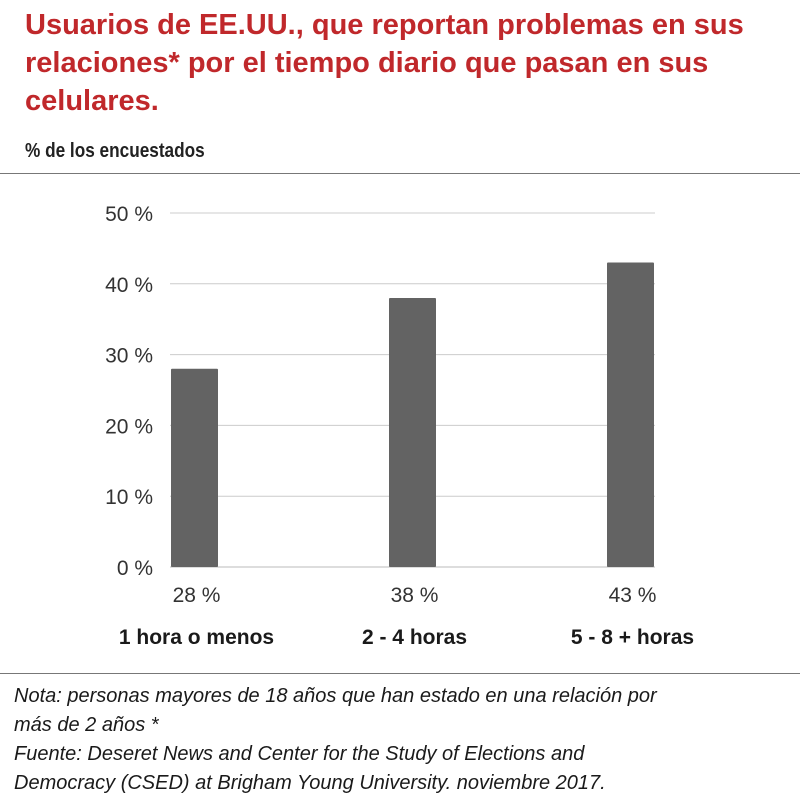 The width and height of the screenshot is (800, 800). Describe the element at coordinates (415, 595) in the screenshot. I see `value-label: 38 %` at that location.